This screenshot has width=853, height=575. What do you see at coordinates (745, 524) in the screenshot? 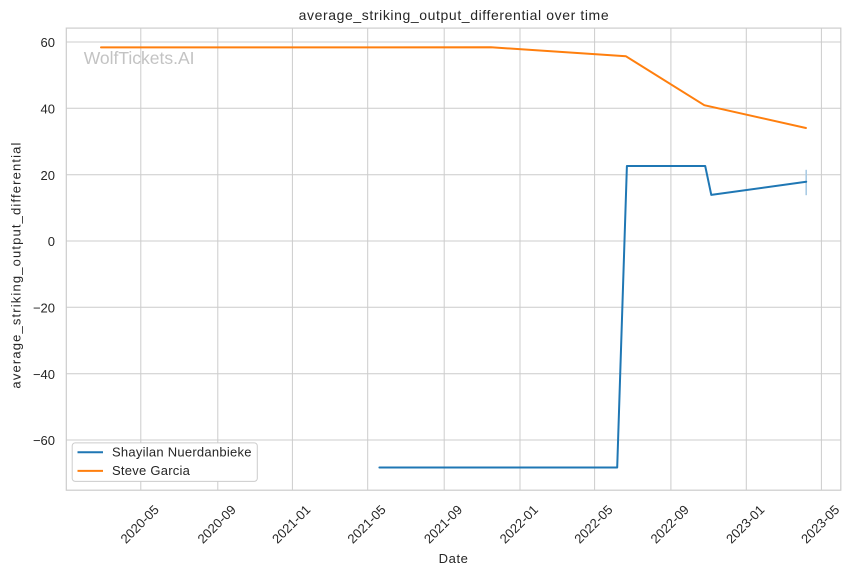
I see `svg-text: 2023-01` at bounding box center [745, 524].